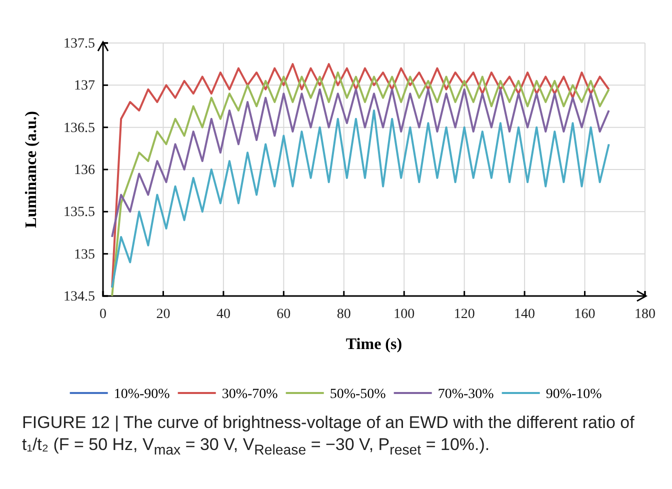  What do you see at coordinates (574, 394) in the screenshot?
I see `legend-label: 90%-10%` at bounding box center [574, 394].